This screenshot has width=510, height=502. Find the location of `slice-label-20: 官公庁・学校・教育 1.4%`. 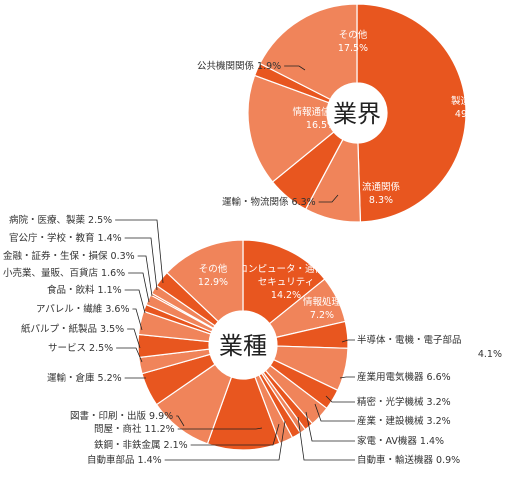

slice-label-20: 官公庁・学校・教育 1.4% is located at coordinates (65, 238).